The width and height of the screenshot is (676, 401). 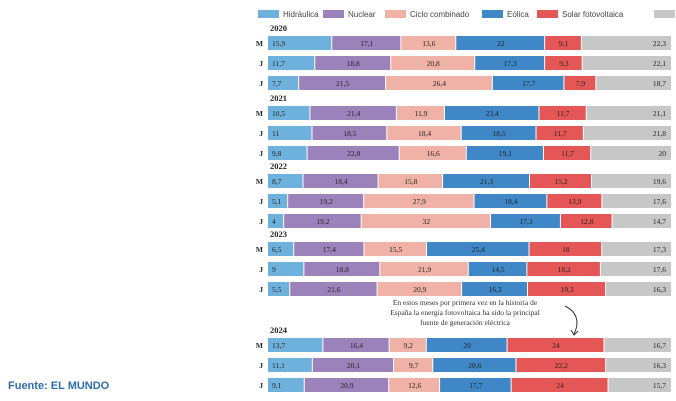 What do you see at coordinates (410, 181) in the screenshot?
I see `value-label: 15,8` at bounding box center [410, 181].